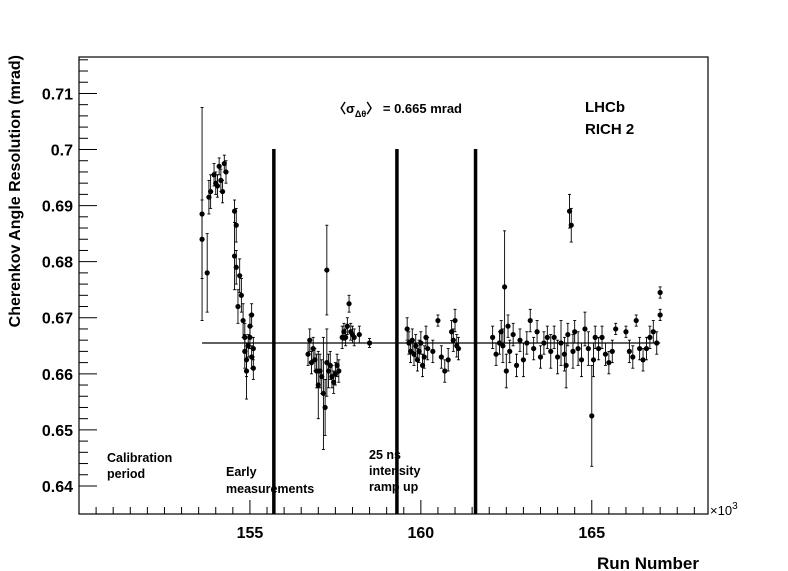 Image resolution: width=788 pixels, height=571 pixels. Describe the element at coordinates (385, 455) in the screenshot. I see `period3-label-line1: 25 ns` at that location.